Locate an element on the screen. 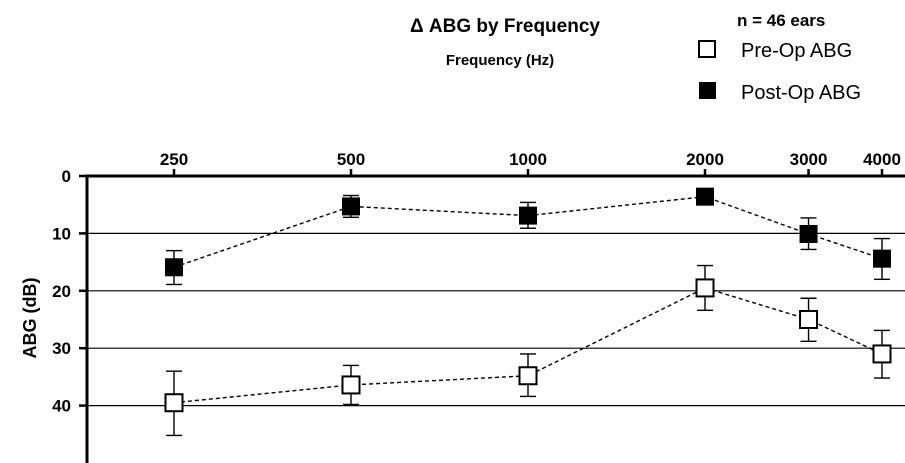 This screenshot has width=905, height=463. chart-title: Δ ABG by Frequency is located at coordinates (505, 26).